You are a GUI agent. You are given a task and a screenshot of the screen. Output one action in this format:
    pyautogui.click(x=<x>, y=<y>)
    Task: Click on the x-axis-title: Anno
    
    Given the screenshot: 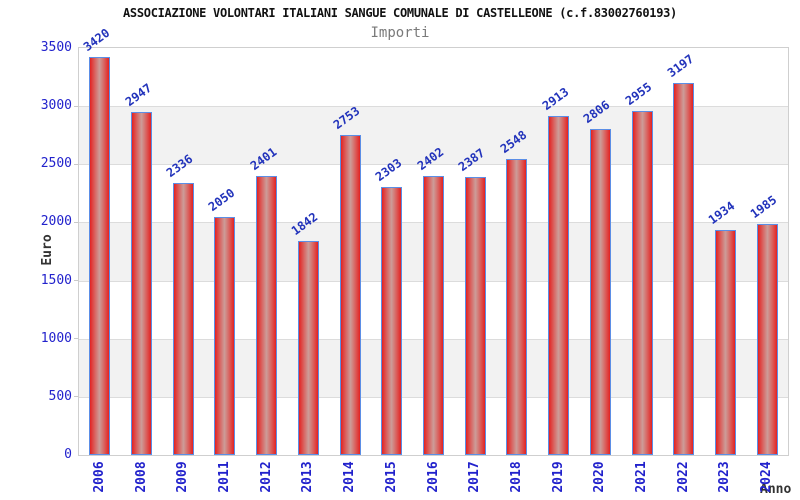 What is the action you would take?
    pyautogui.click(x=776, y=489)
    